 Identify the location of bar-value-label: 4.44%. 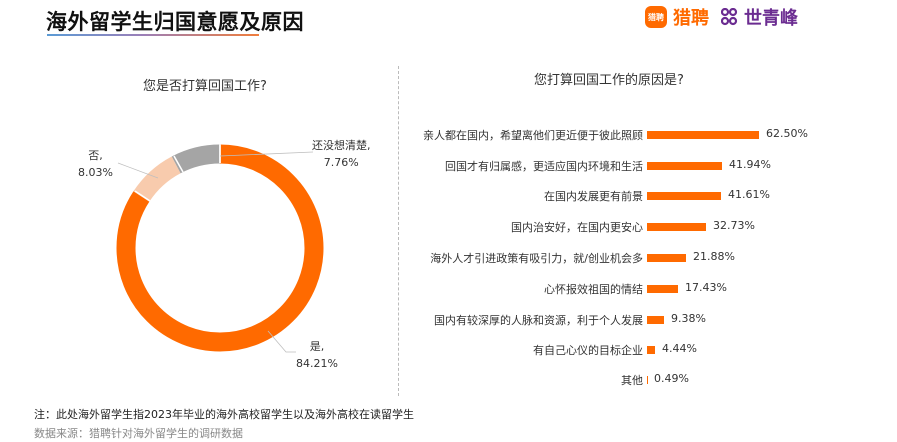
(679, 348).